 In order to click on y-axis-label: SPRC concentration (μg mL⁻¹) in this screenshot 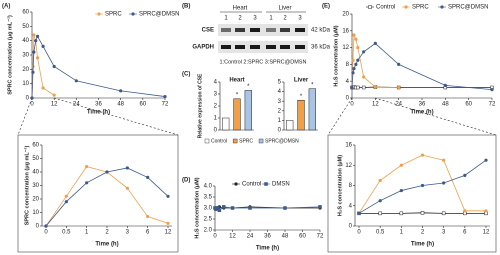, I will do `click(9, 55)`.